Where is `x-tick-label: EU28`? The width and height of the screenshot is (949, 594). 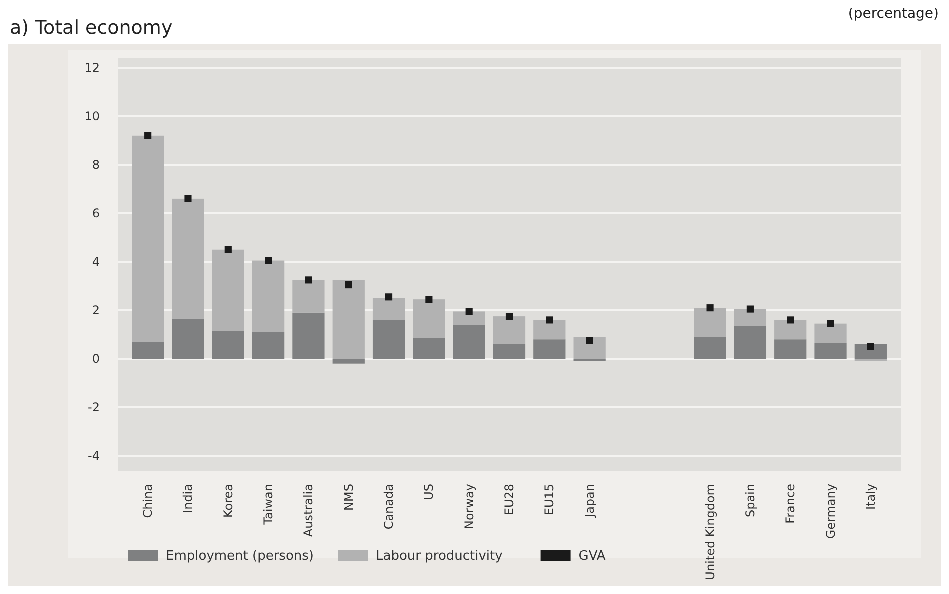 x-tick-label: EU28 is located at coordinates (509, 500).